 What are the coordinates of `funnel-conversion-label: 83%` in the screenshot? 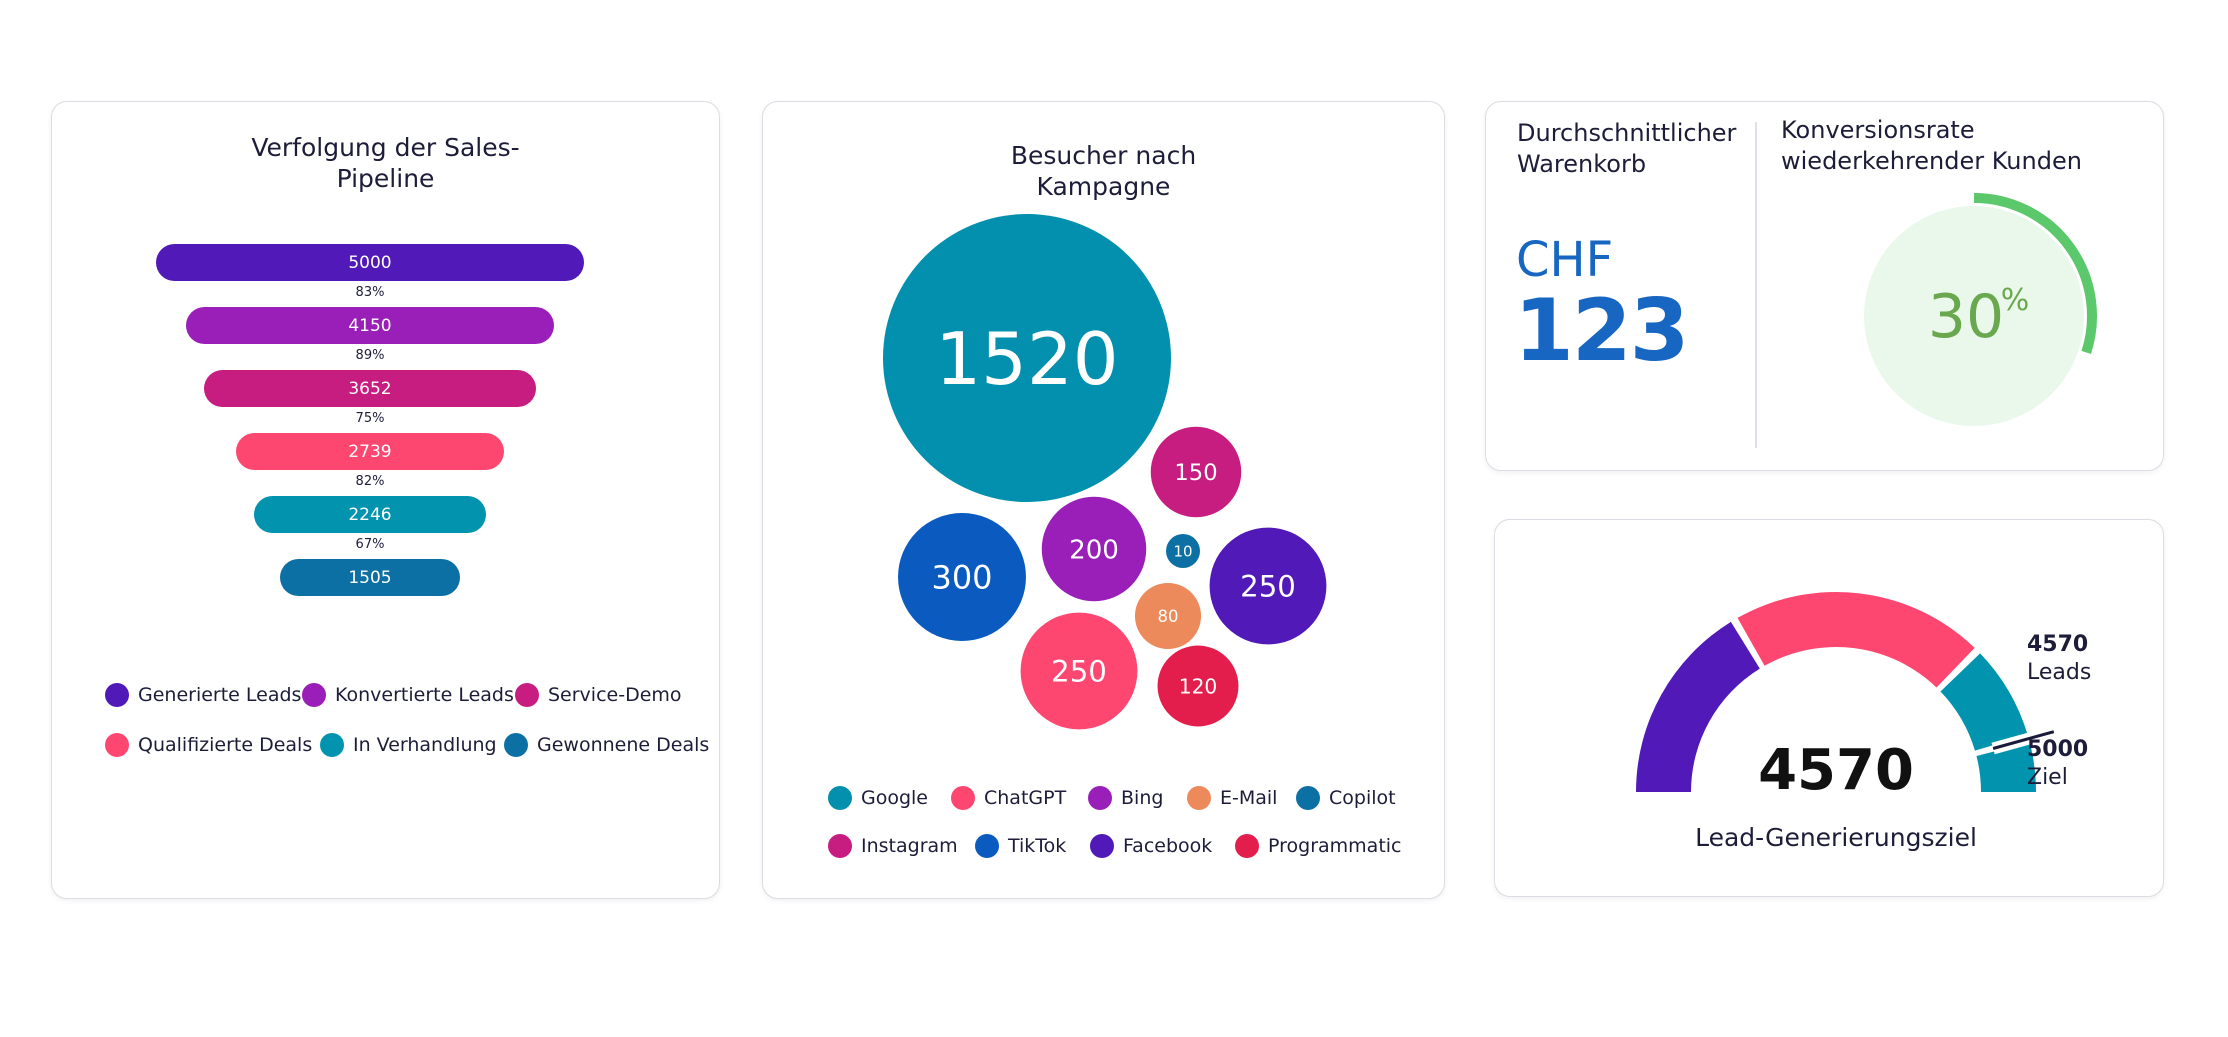 It's located at (370, 292).